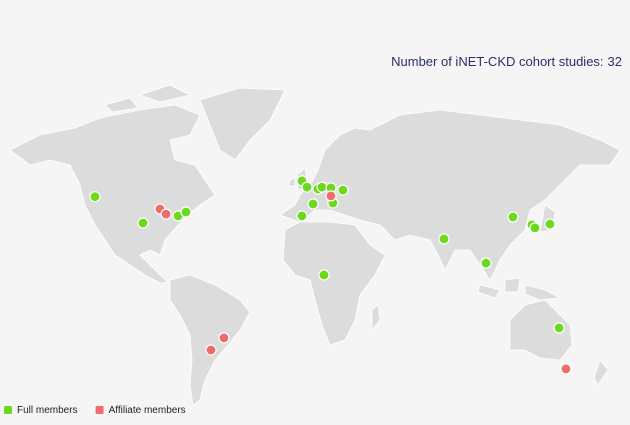 The width and height of the screenshot is (630, 425). I want to click on australia, so click(541, 330).